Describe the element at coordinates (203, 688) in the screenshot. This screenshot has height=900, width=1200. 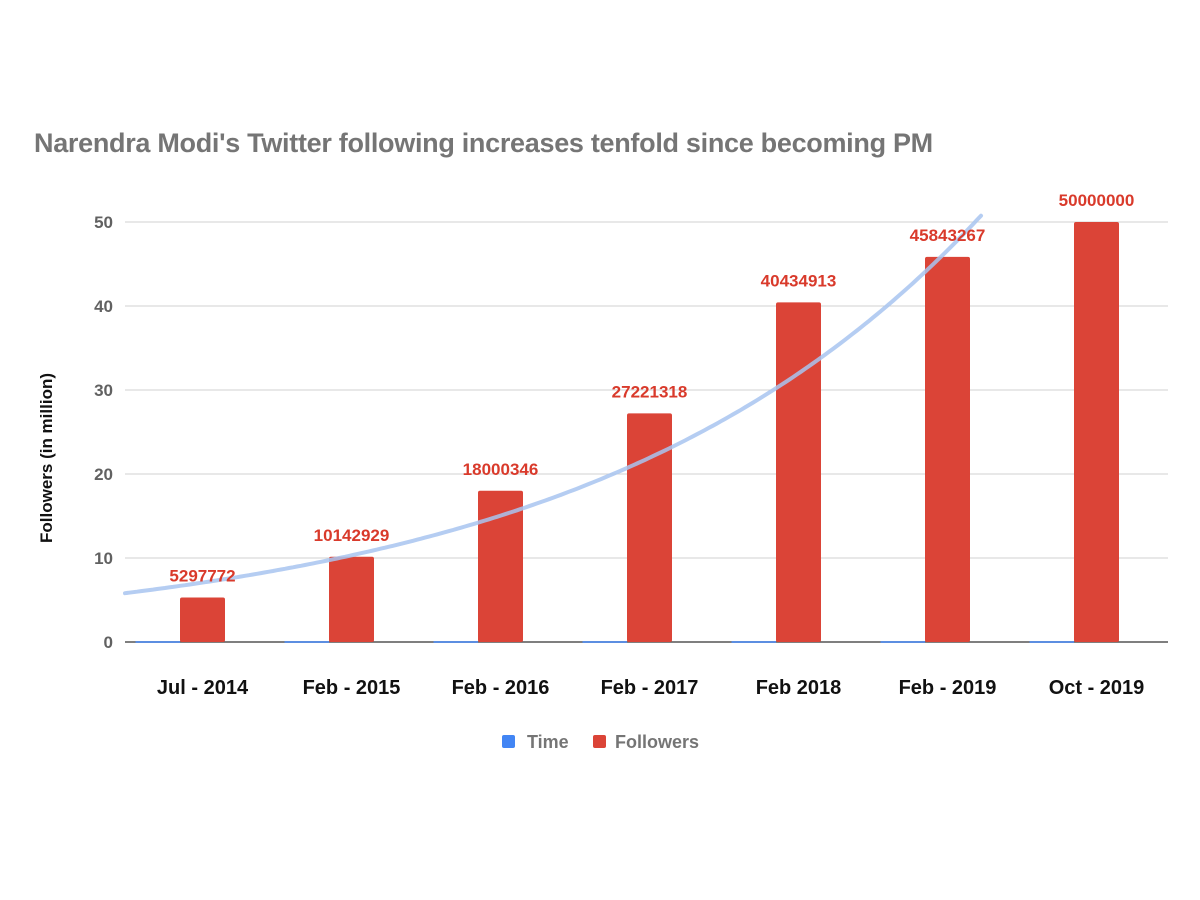
I see `x-tick-label: Jul - 2014` at that location.